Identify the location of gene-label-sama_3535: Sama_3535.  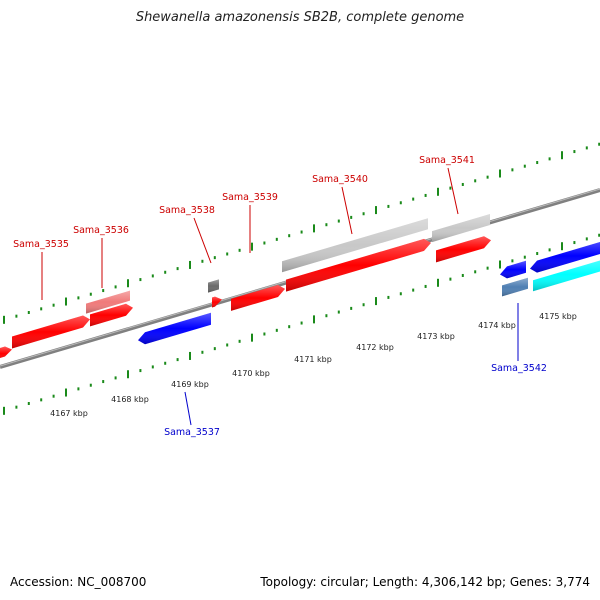
(41, 244).